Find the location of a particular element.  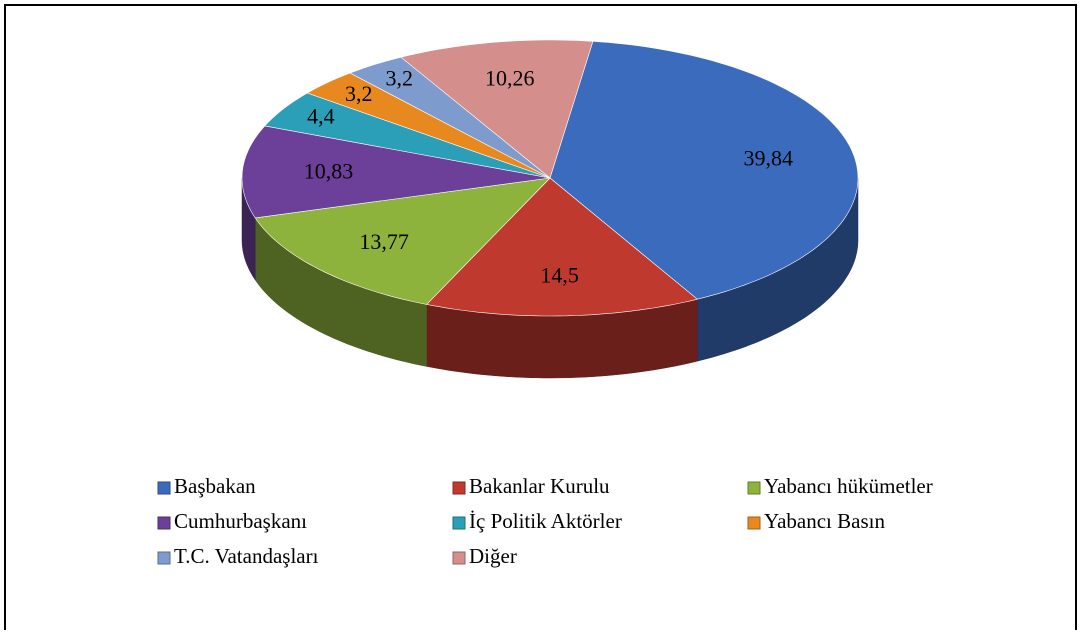

data-label: 14,5 is located at coordinates (559, 274).